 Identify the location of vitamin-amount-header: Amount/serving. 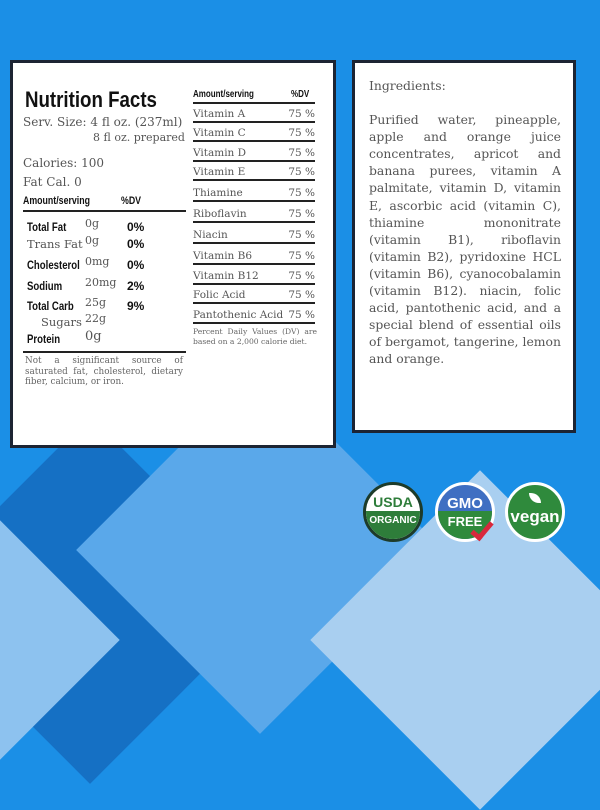
(223, 94).